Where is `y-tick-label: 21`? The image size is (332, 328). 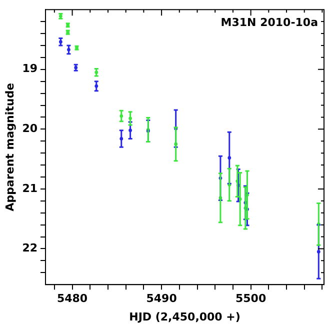 y-tick-label: 21 is located at coordinates (30, 188).